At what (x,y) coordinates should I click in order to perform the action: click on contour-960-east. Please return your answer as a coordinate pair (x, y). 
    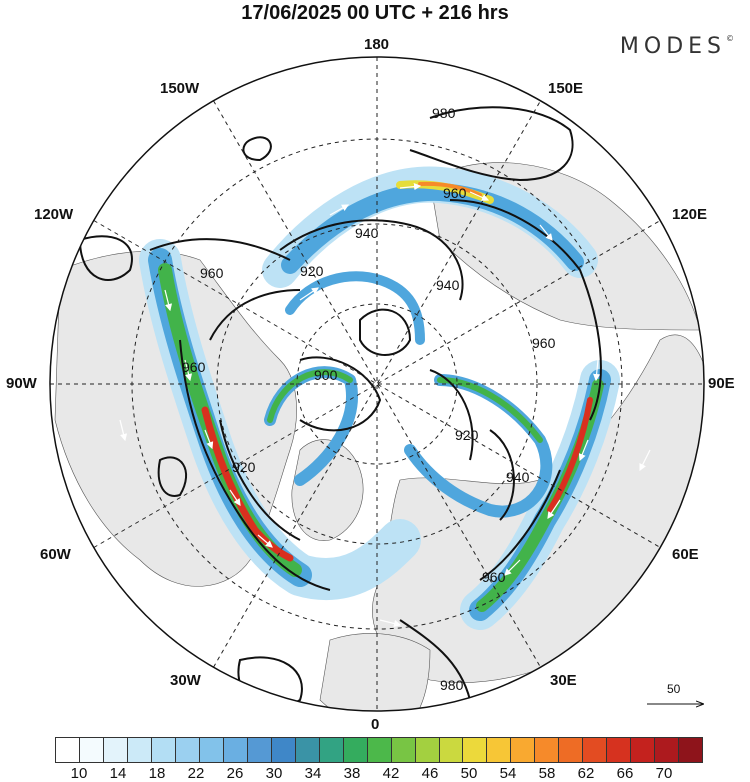
    Looking at the image, I should click on (525, 390).